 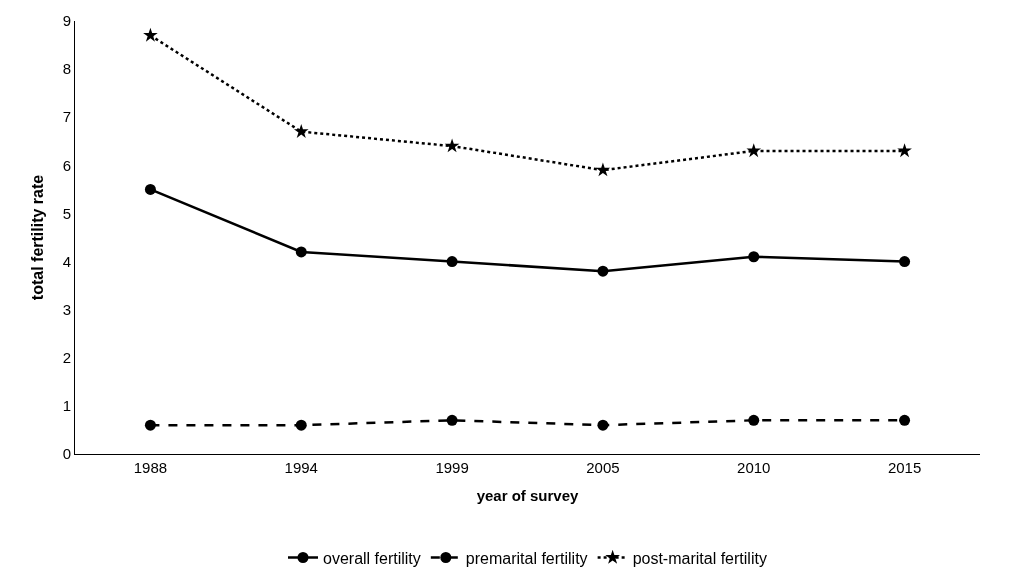 What do you see at coordinates (904, 467) in the screenshot?
I see `x-tick-label: 2015` at bounding box center [904, 467].